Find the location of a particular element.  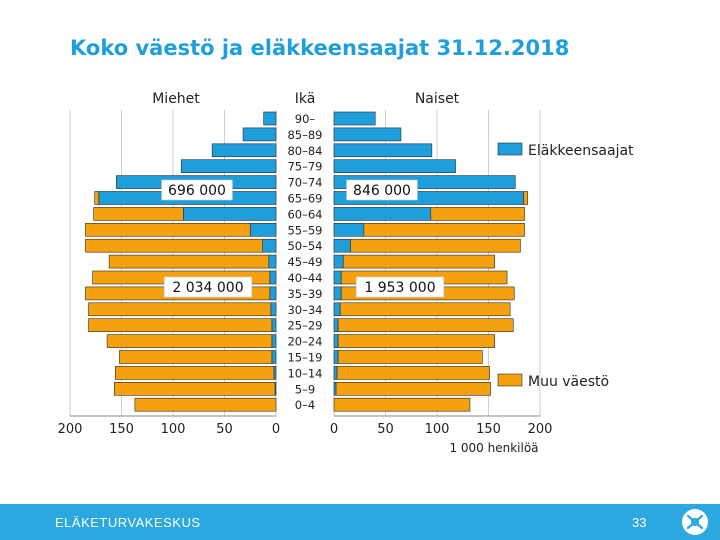

age-label: 85–89 is located at coordinates (304, 135).